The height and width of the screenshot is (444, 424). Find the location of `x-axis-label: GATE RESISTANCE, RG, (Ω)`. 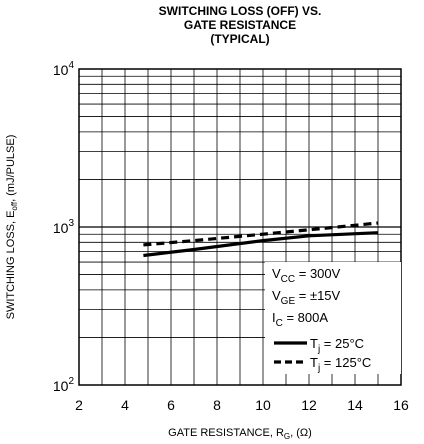

x-axis-label: GATE RESISTANCE, RG, (Ω) is located at coordinates (240, 434).